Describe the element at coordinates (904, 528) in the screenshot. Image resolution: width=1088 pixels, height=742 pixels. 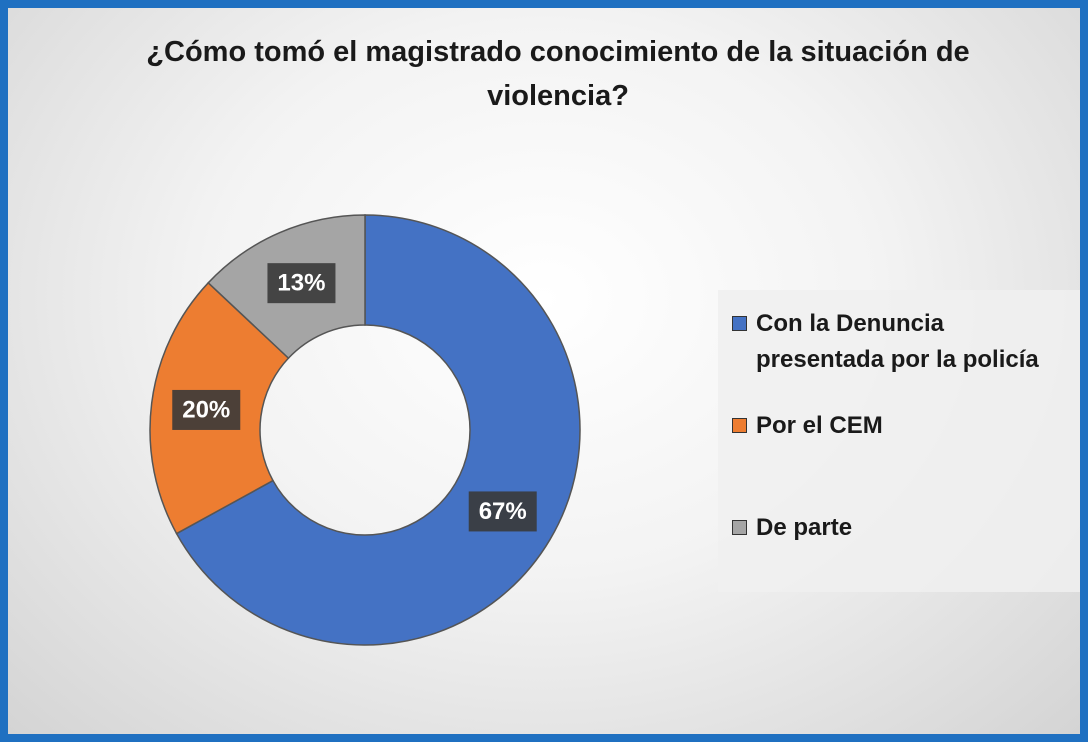
I see `legend-item: De parte` at that location.